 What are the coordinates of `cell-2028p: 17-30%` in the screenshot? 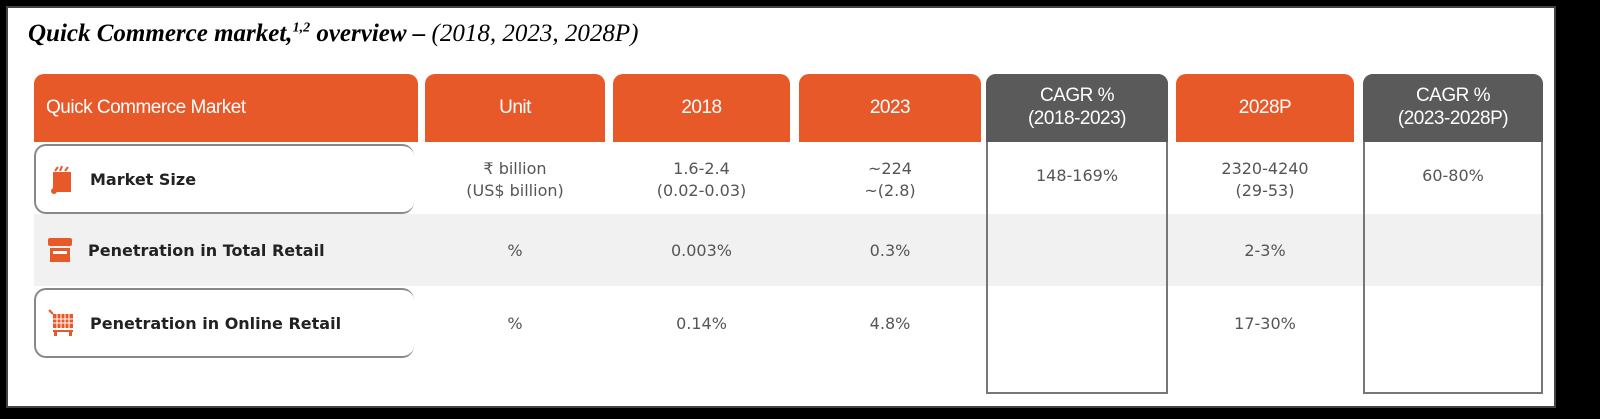 It's located at (1265, 324).